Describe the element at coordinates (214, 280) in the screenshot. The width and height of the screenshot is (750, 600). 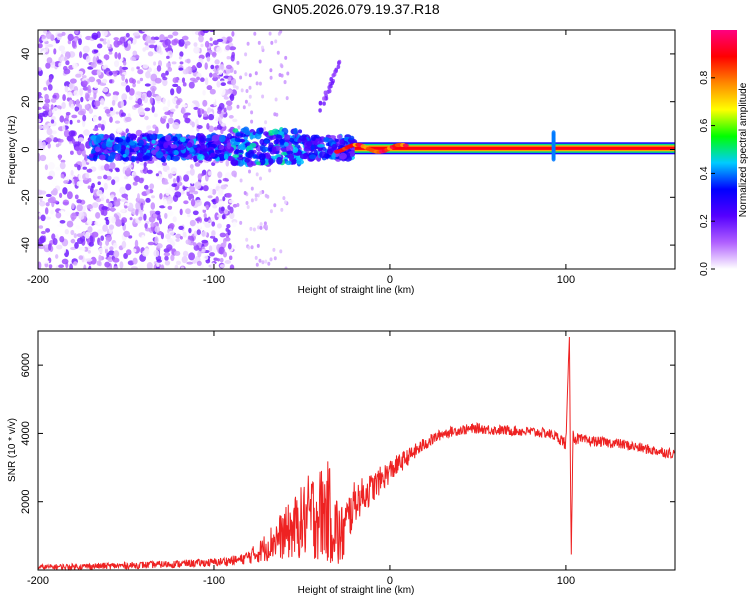
I see `spectrogram-xtick-label: -100` at that location.